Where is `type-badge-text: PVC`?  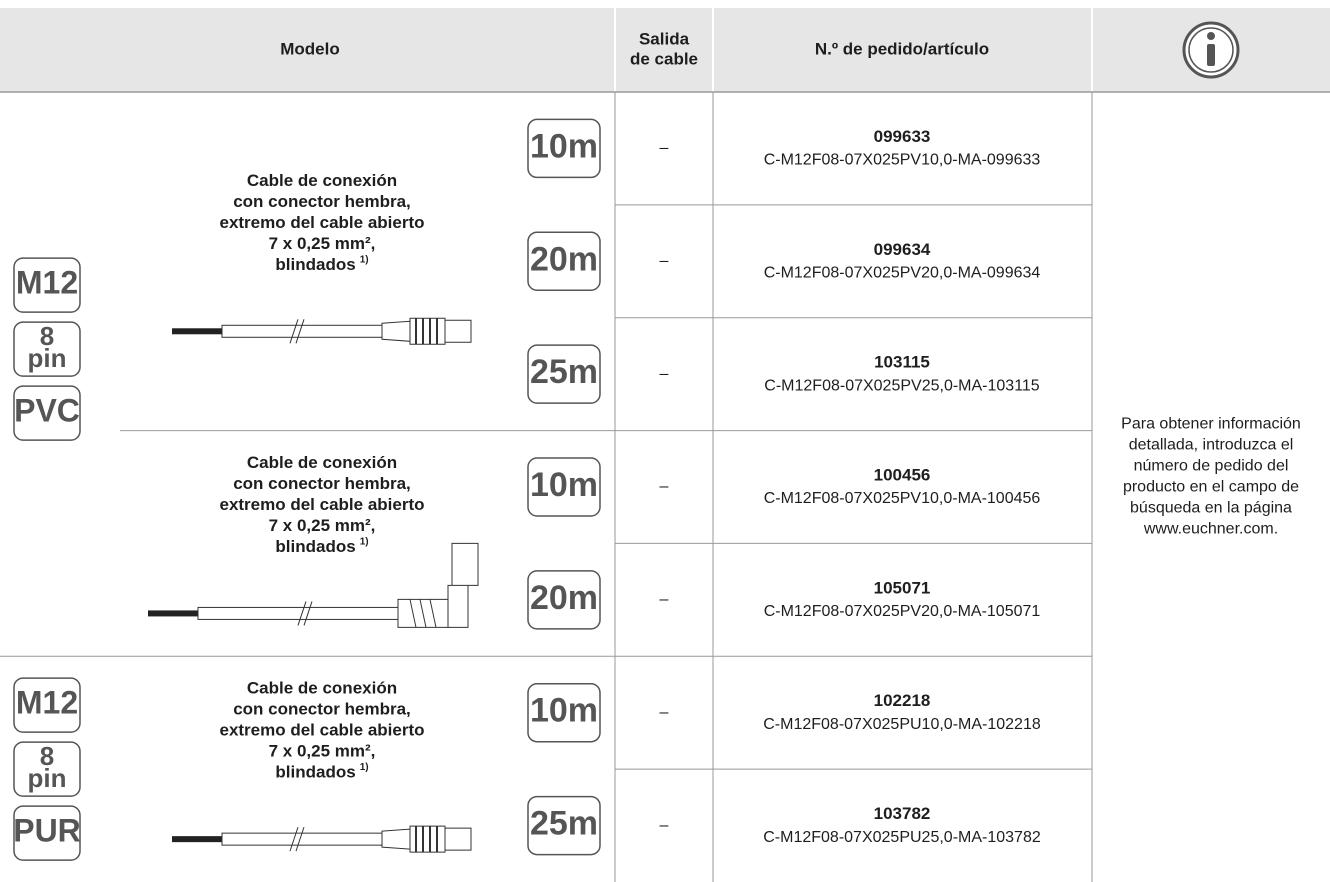 type-badge-text: PVC is located at coordinates (47, 411).